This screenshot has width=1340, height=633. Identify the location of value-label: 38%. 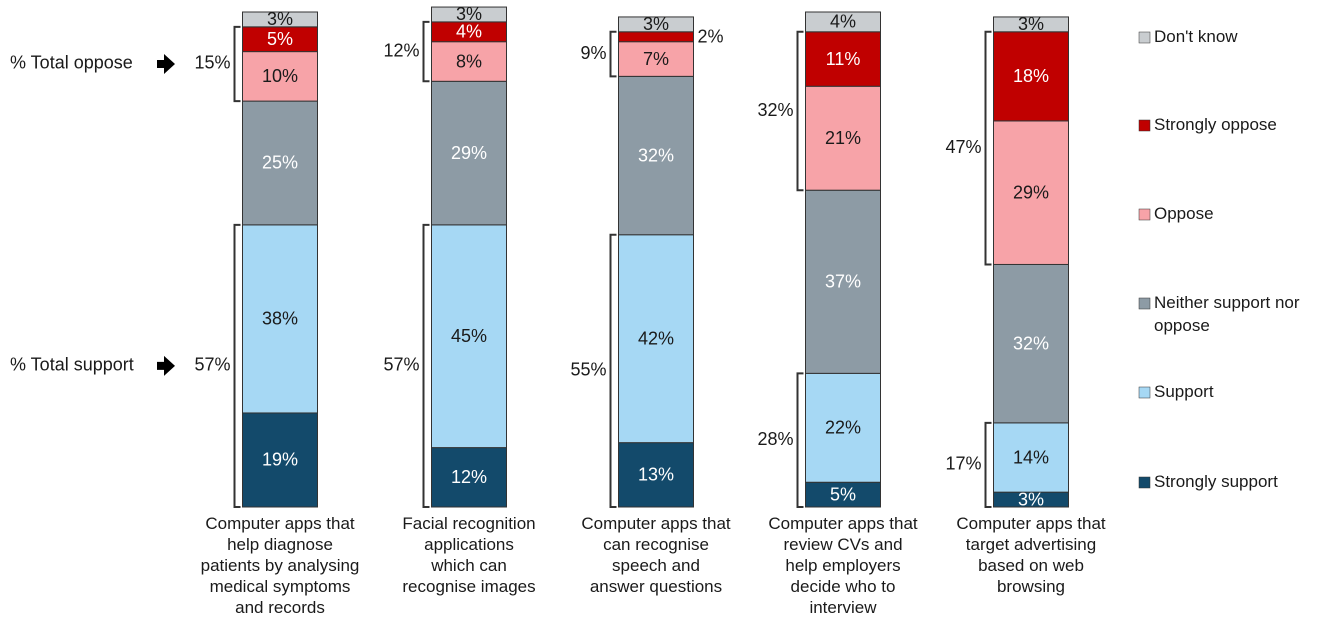
(280, 319).